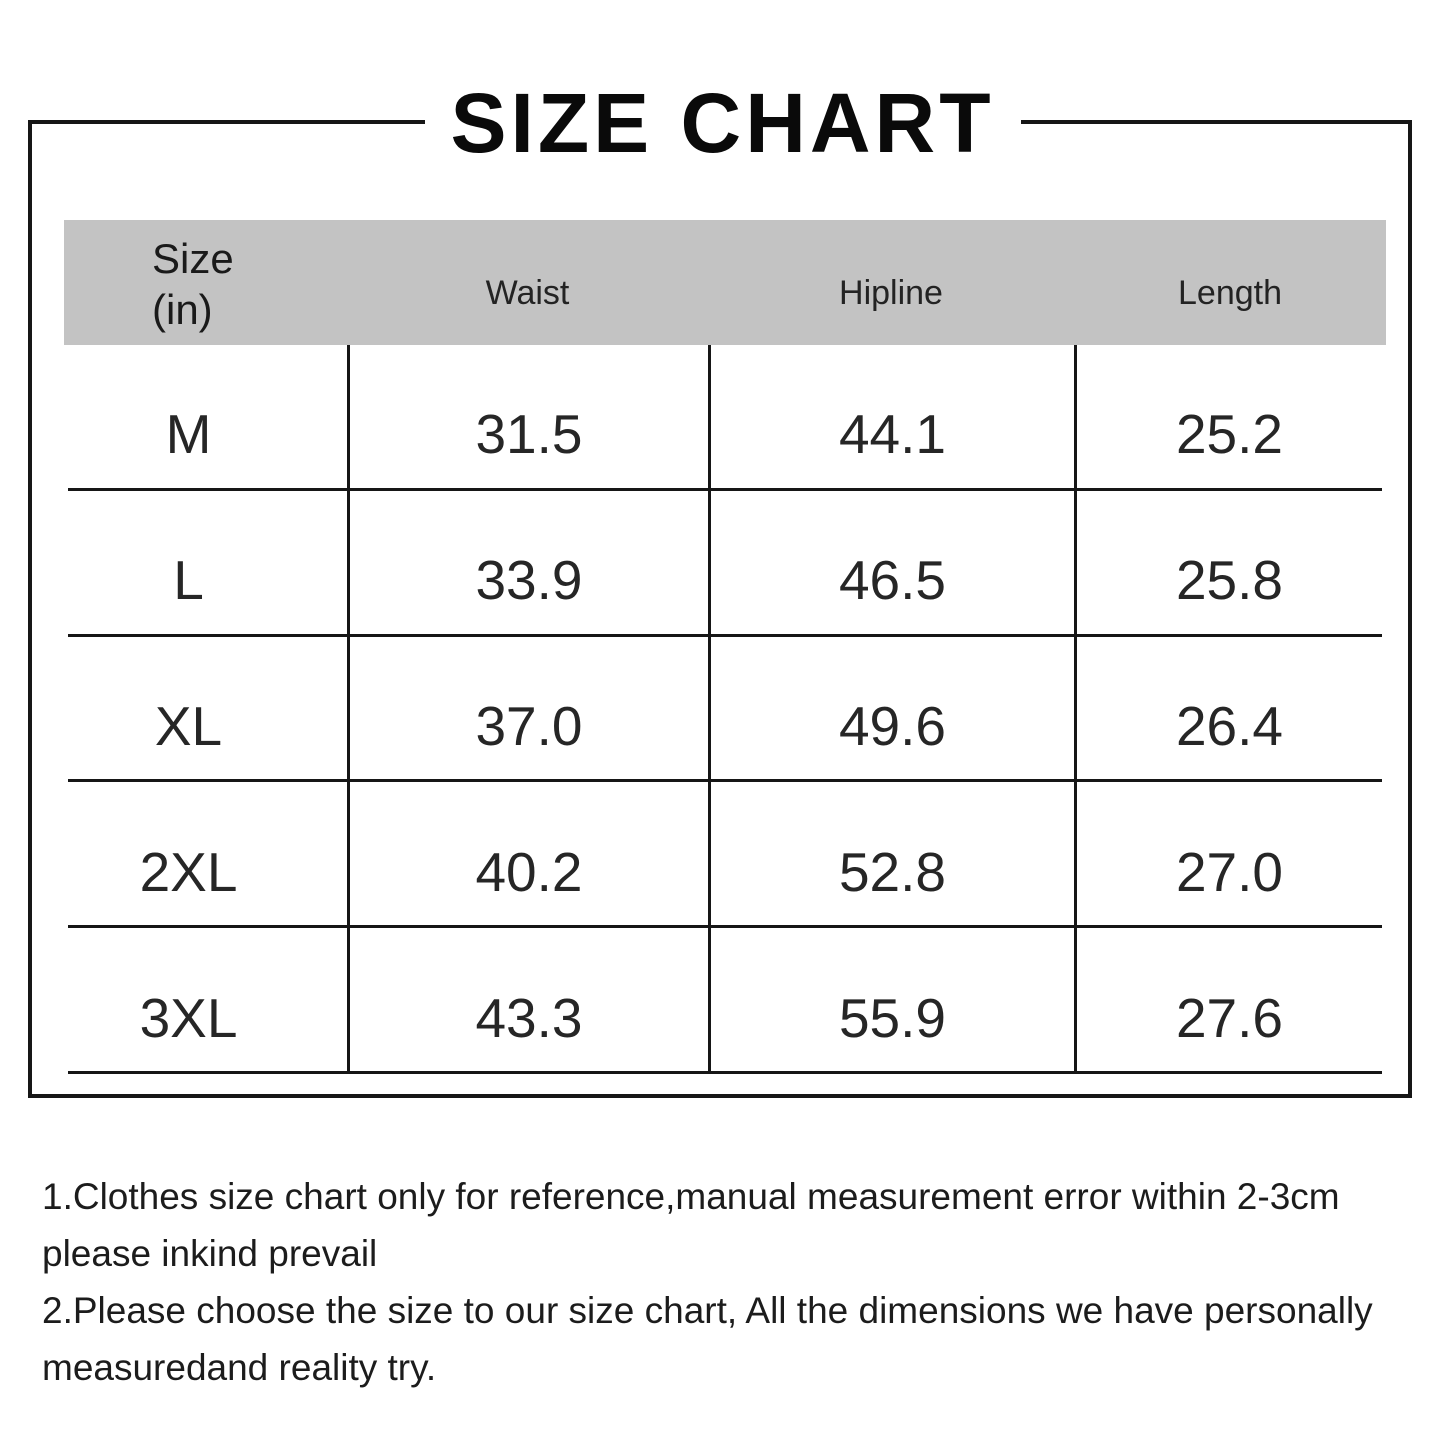 This screenshot has height=1445, width=1445. What do you see at coordinates (193, 284) in the screenshot?
I see `size-header: Size (in)` at bounding box center [193, 284].